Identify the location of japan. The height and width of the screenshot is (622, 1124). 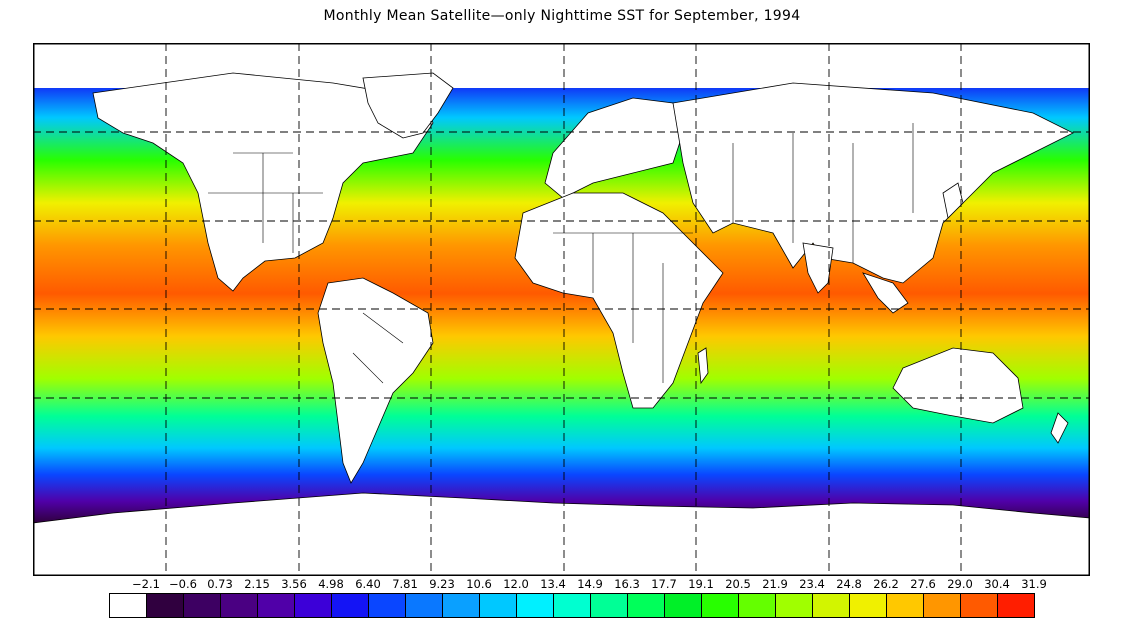
(953, 200).